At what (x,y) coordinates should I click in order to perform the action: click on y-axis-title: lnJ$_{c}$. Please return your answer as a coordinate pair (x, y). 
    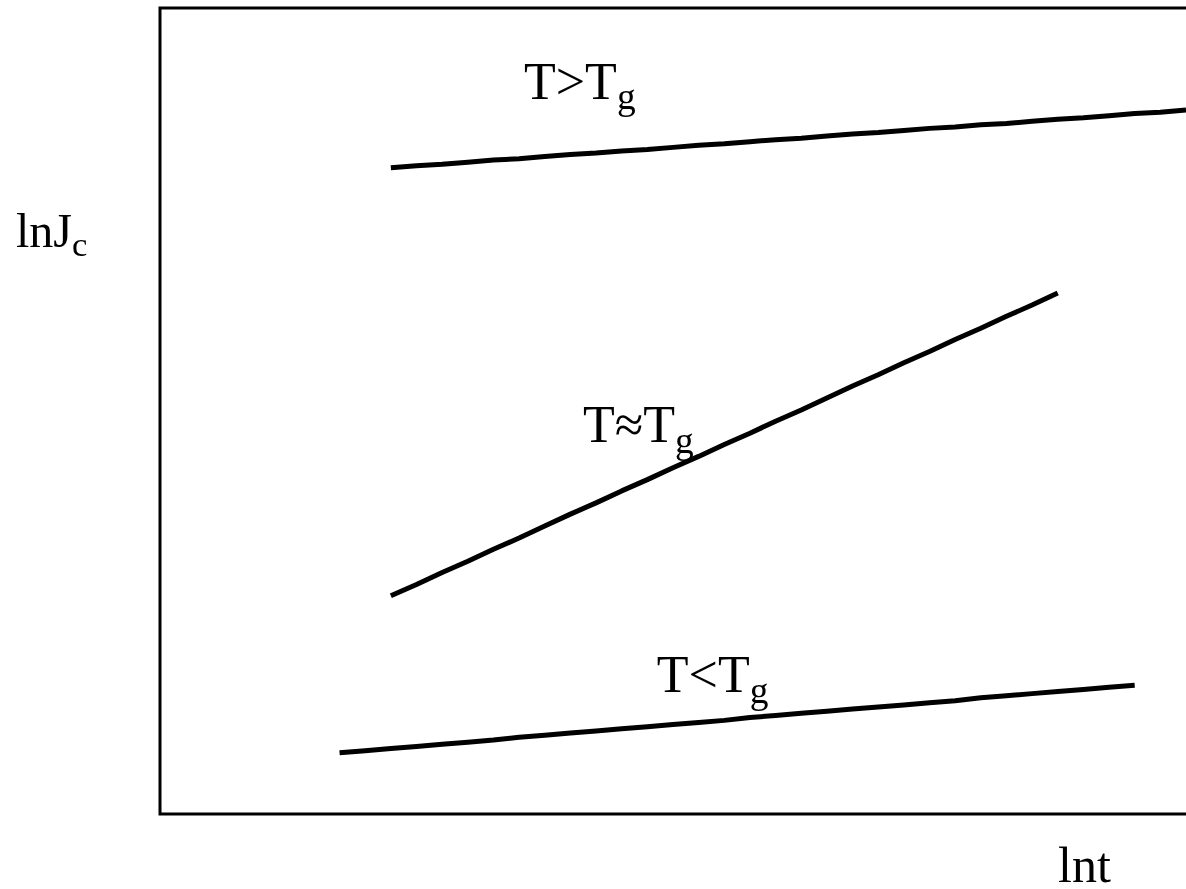
    Looking at the image, I should click on (52, 233).